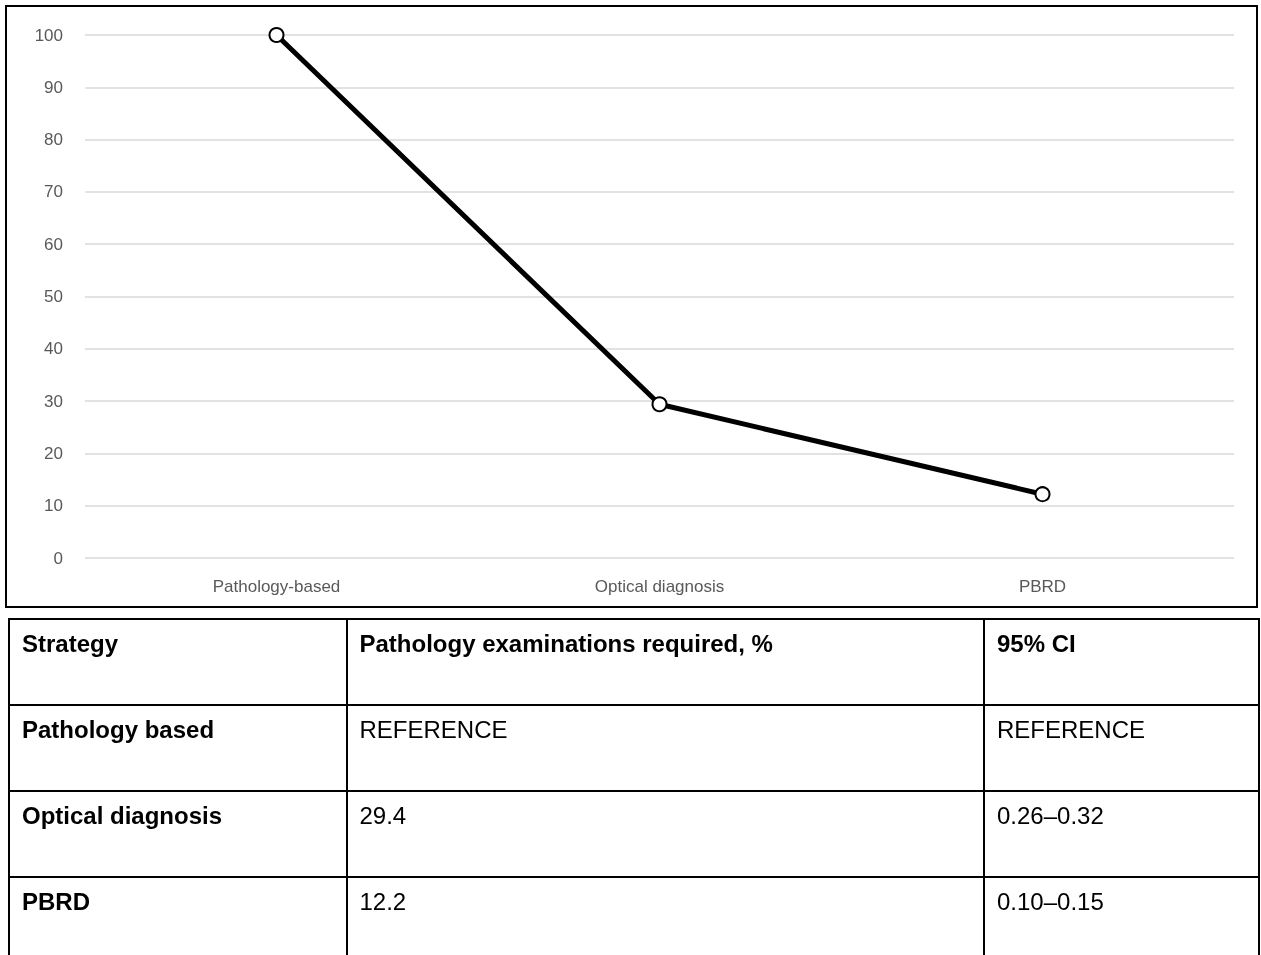  I want to click on y-tick-label: 80, so click(53, 140).